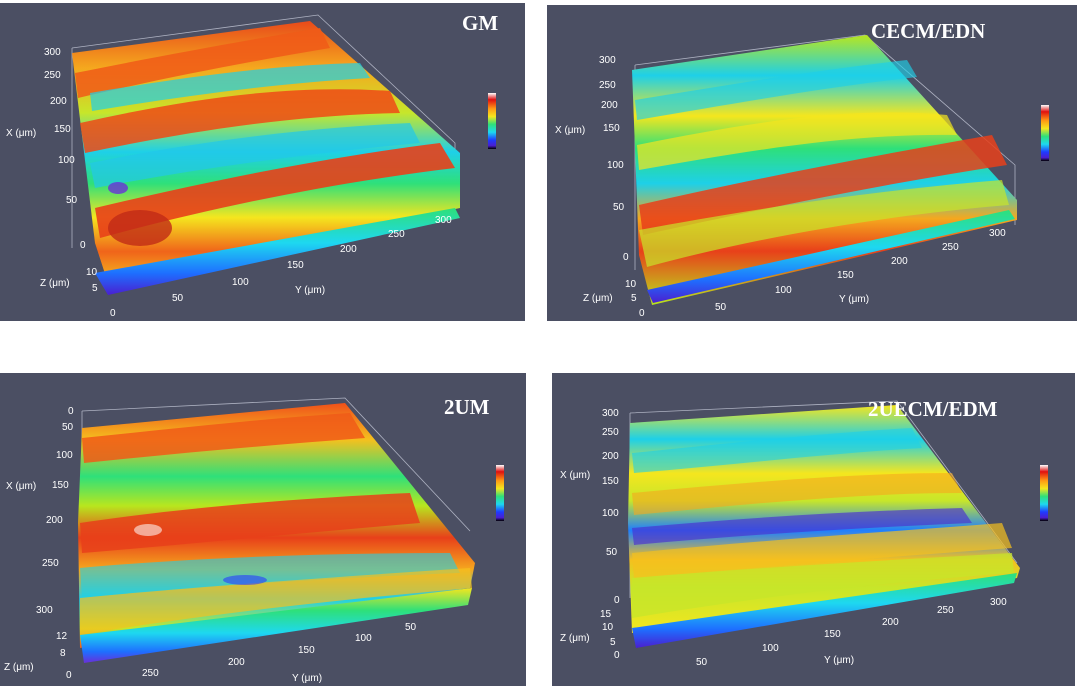 The width and height of the screenshot is (1090, 693). What do you see at coordinates (933, 409) in the screenshot?
I see `panel-title: 2UECM/EDM` at bounding box center [933, 409].